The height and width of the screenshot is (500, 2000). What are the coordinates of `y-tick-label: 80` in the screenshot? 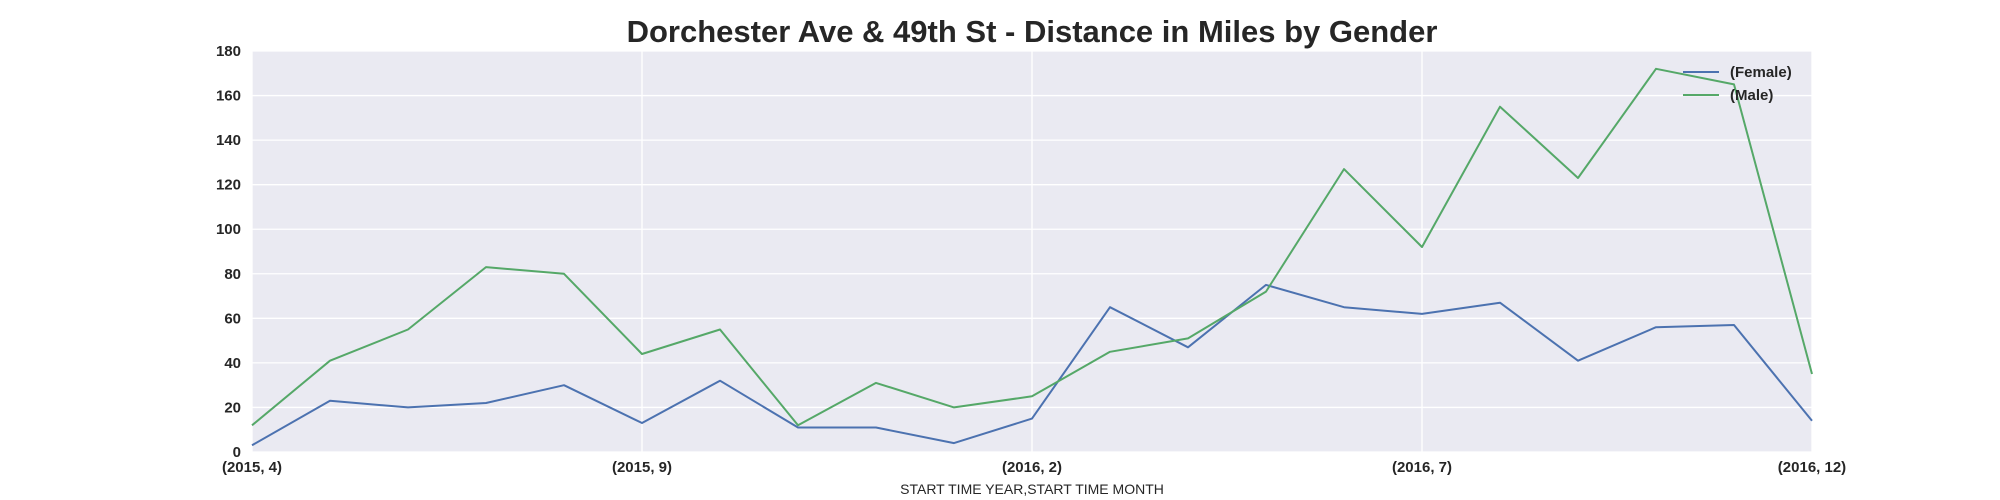 It's located at (232, 274).